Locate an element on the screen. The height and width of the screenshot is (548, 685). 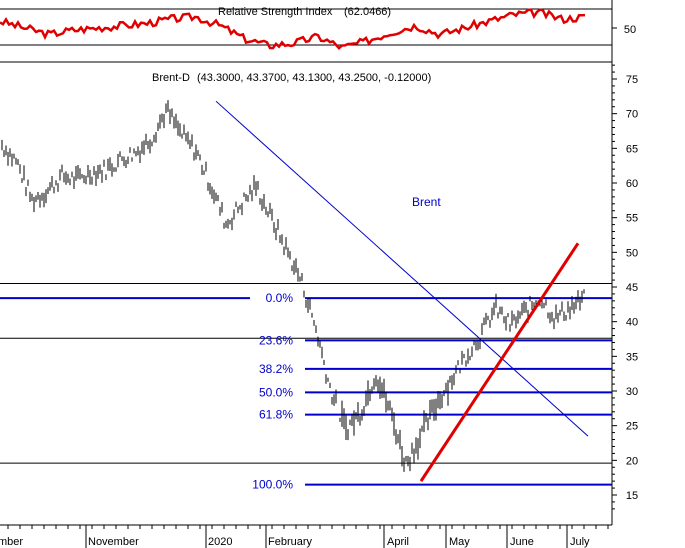
rsi-title: Relative Strength Index is located at coordinates (275, 12).